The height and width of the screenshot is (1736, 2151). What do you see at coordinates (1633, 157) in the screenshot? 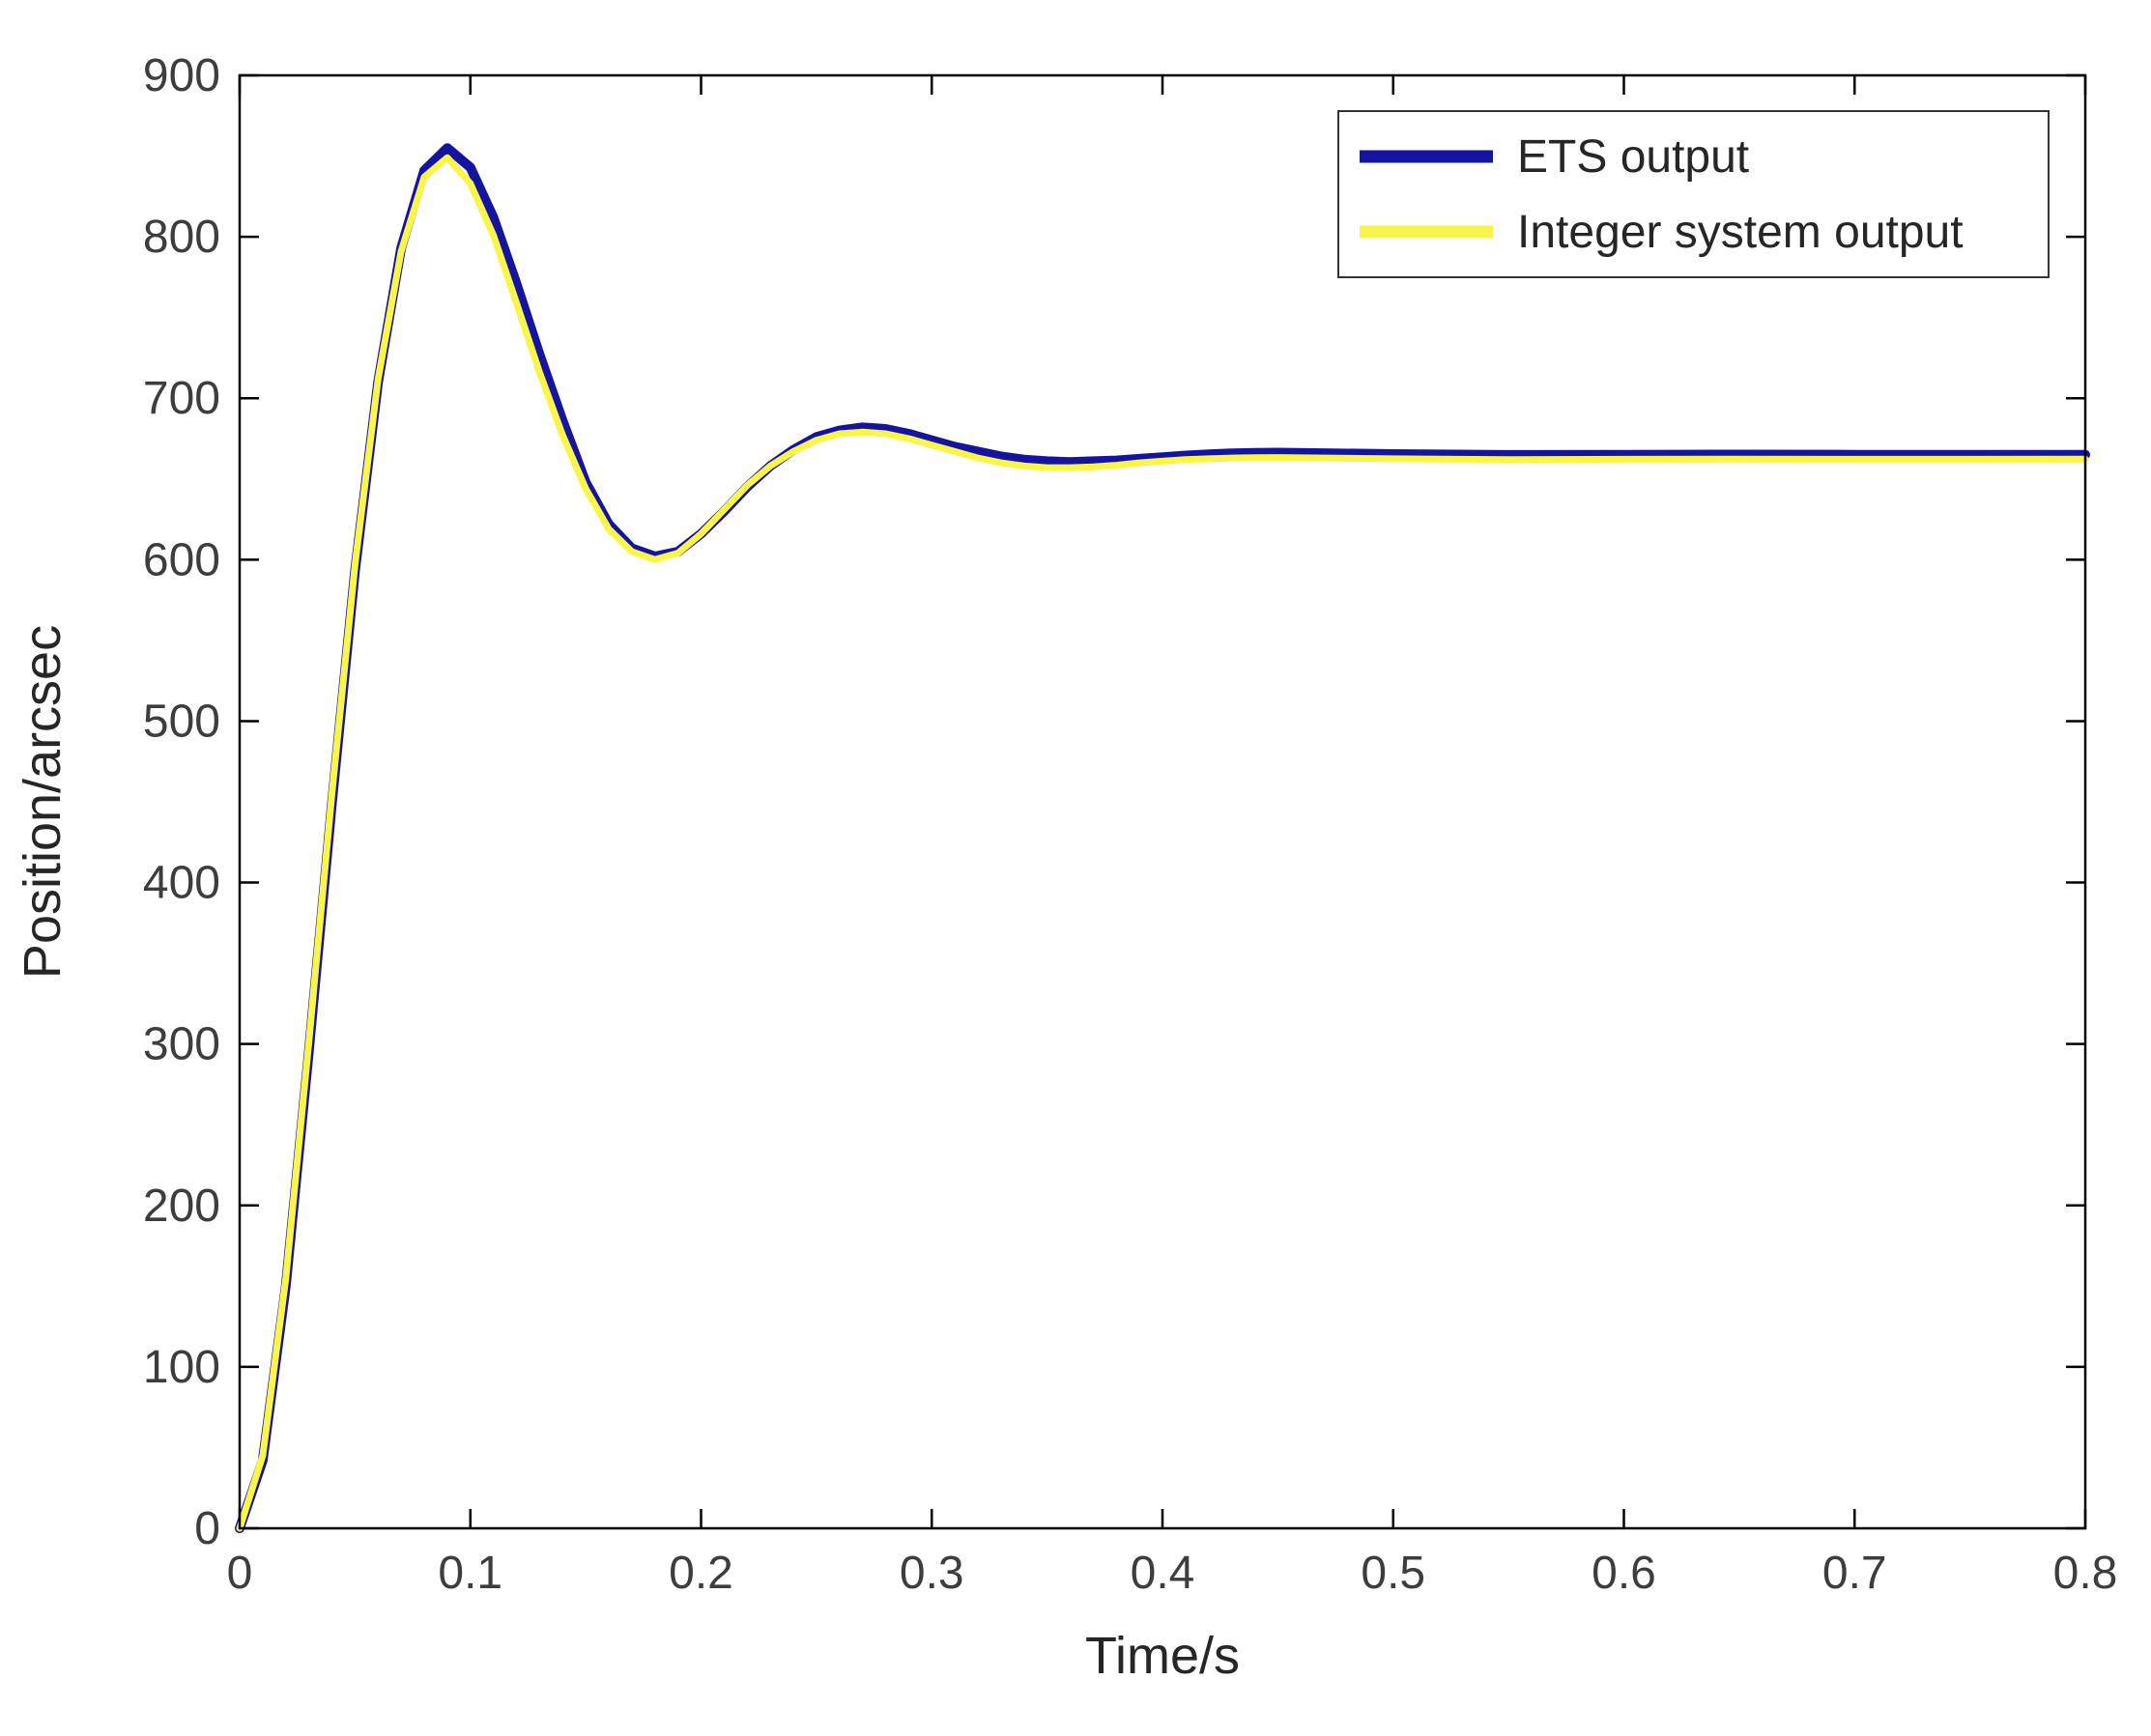
I see `legend-label-0: ETS output` at bounding box center [1633, 157].